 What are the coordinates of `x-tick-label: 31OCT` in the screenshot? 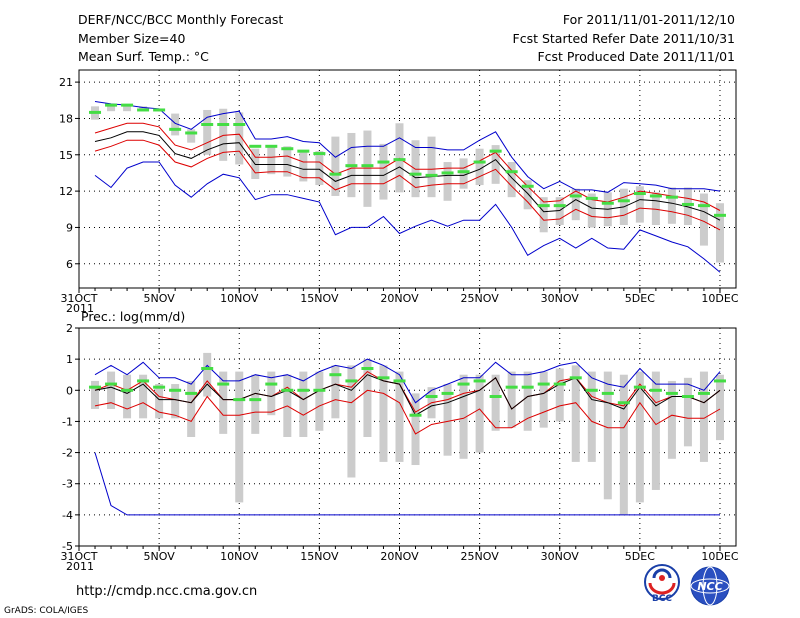 It's located at (78, 298).